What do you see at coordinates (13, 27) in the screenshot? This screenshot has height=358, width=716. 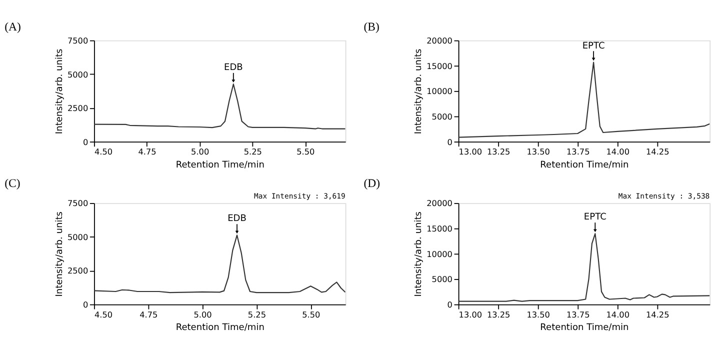 I see `chart-title: (A)` at bounding box center [13, 27].